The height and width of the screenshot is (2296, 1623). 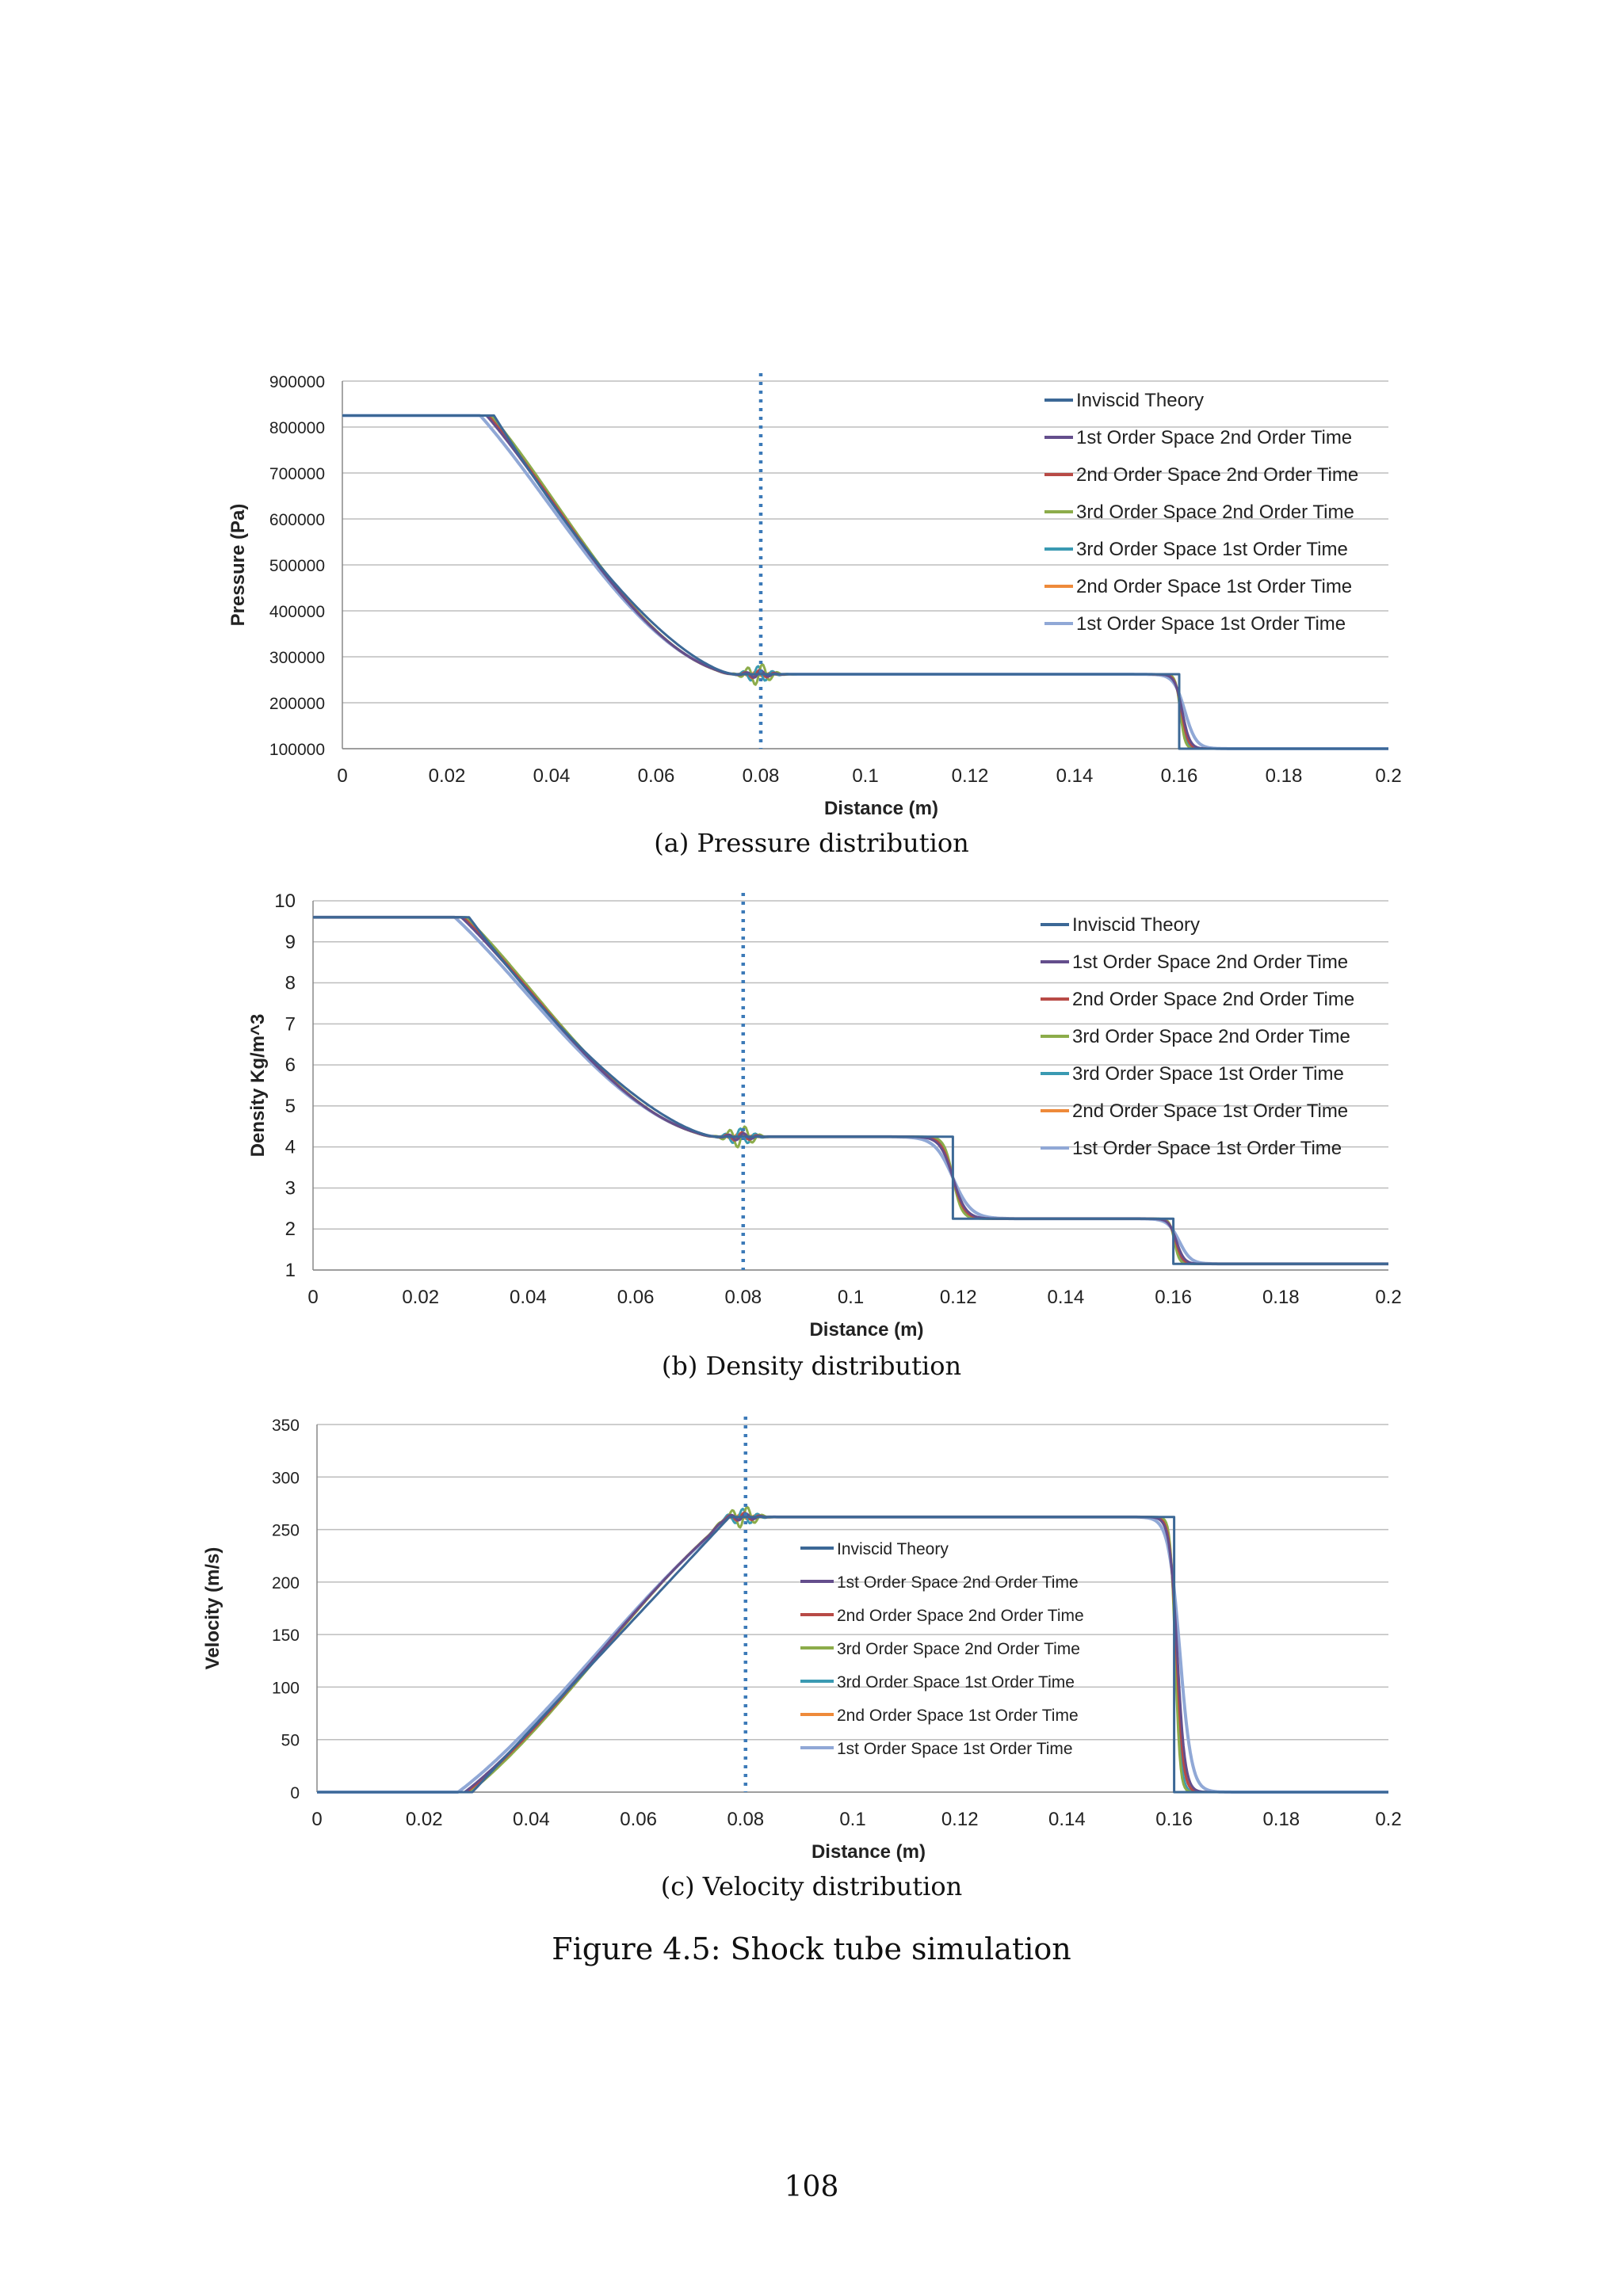 What do you see at coordinates (297, 612) in the screenshot?
I see `y-tick-label: 400000` at bounding box center [297, 612].